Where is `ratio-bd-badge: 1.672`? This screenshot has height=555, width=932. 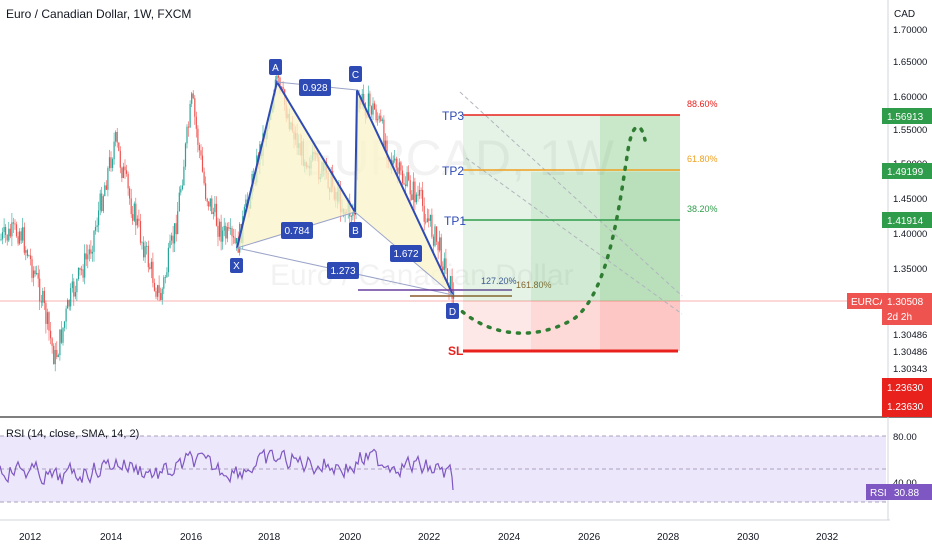 ratio-bd-badge: 1.672 is located at coordinates (406, 253).